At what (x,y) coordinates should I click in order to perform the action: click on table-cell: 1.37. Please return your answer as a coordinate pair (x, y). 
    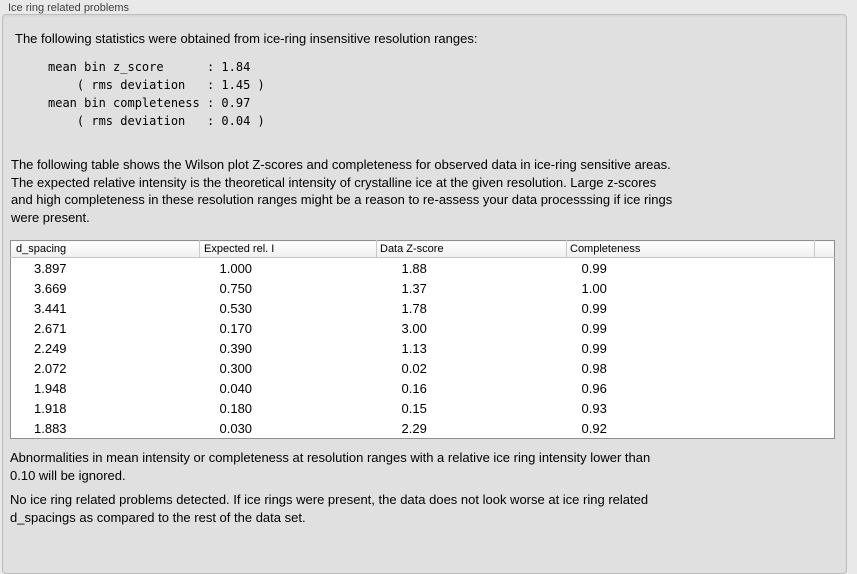
    Looking at the image, I should click on (414, 288).